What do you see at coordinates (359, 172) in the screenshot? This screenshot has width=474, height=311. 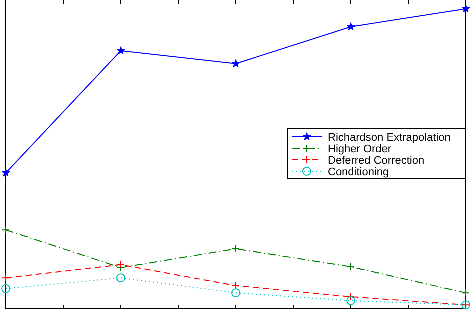 I see `legend-label: Conditioning` at bounding box center [359, 172].